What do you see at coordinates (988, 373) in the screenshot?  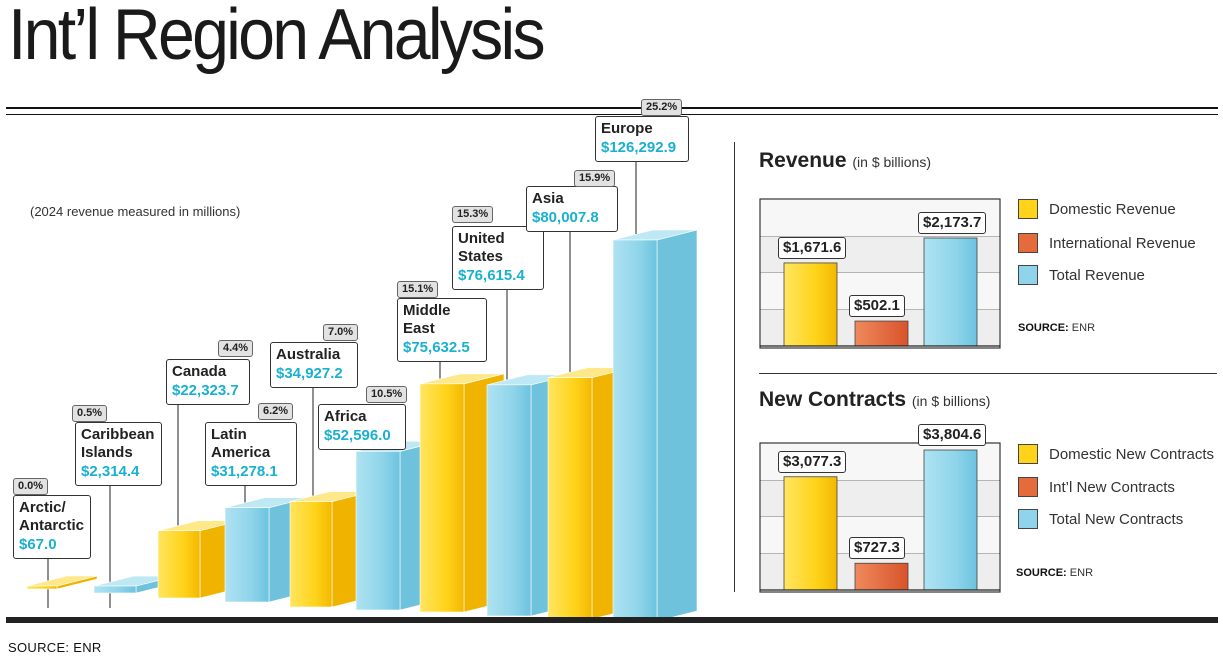 I see `panel-separator` at bounding box center [988, 373].